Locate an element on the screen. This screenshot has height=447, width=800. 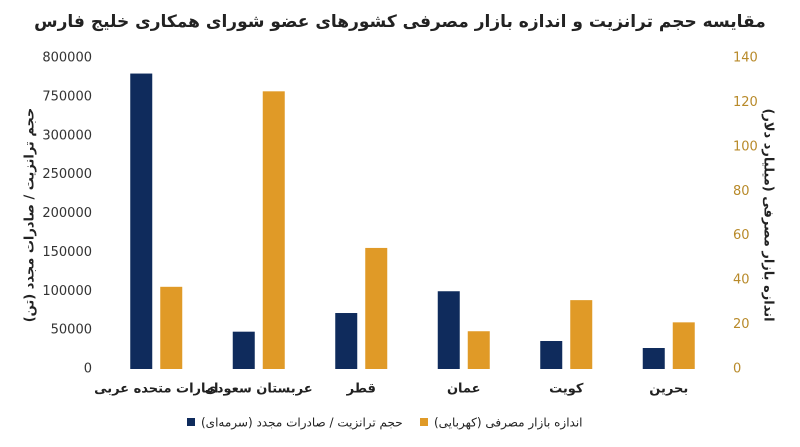
x-tick-label: بحرین is located at coordinates (668, 389).